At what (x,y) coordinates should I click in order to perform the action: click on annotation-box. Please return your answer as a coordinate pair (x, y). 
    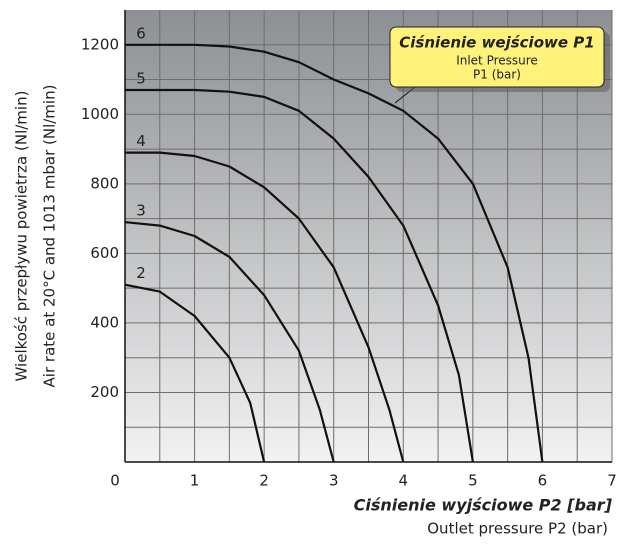
    Looking at the image, I should click on (497, 57).